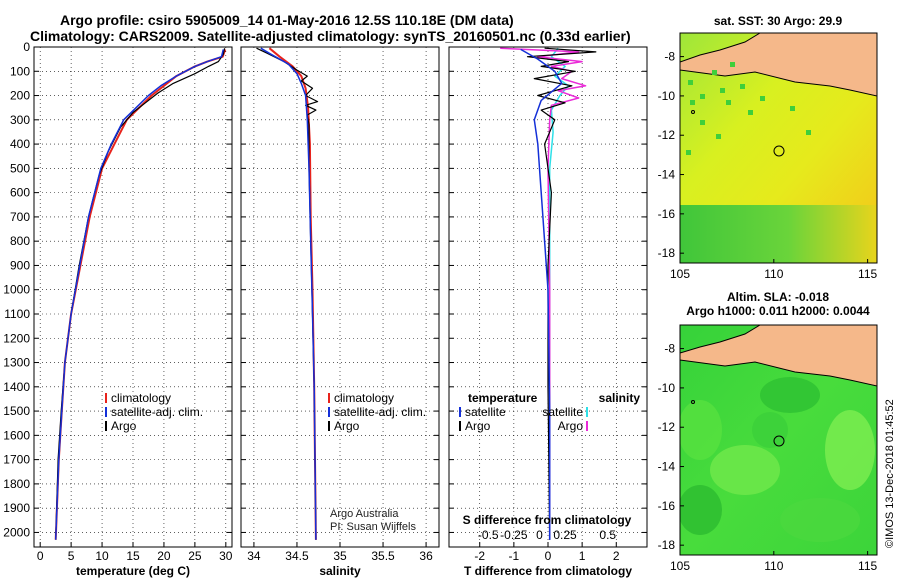 The width and height of the screenshot is (900, 580). I want to click on legend-label: climatology, so click(364, 398).